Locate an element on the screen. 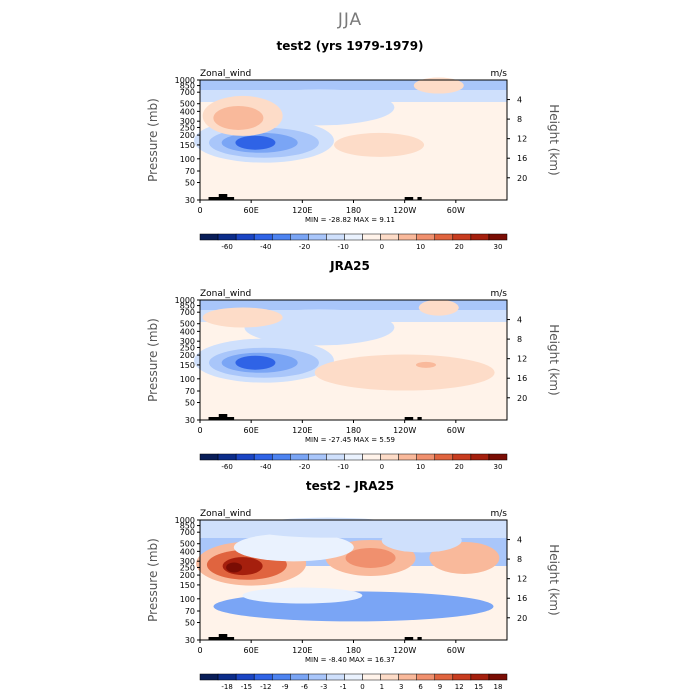 This screenshot has height=700, width=700. y-tick-label: 70 is located at coordinates (190, 171).